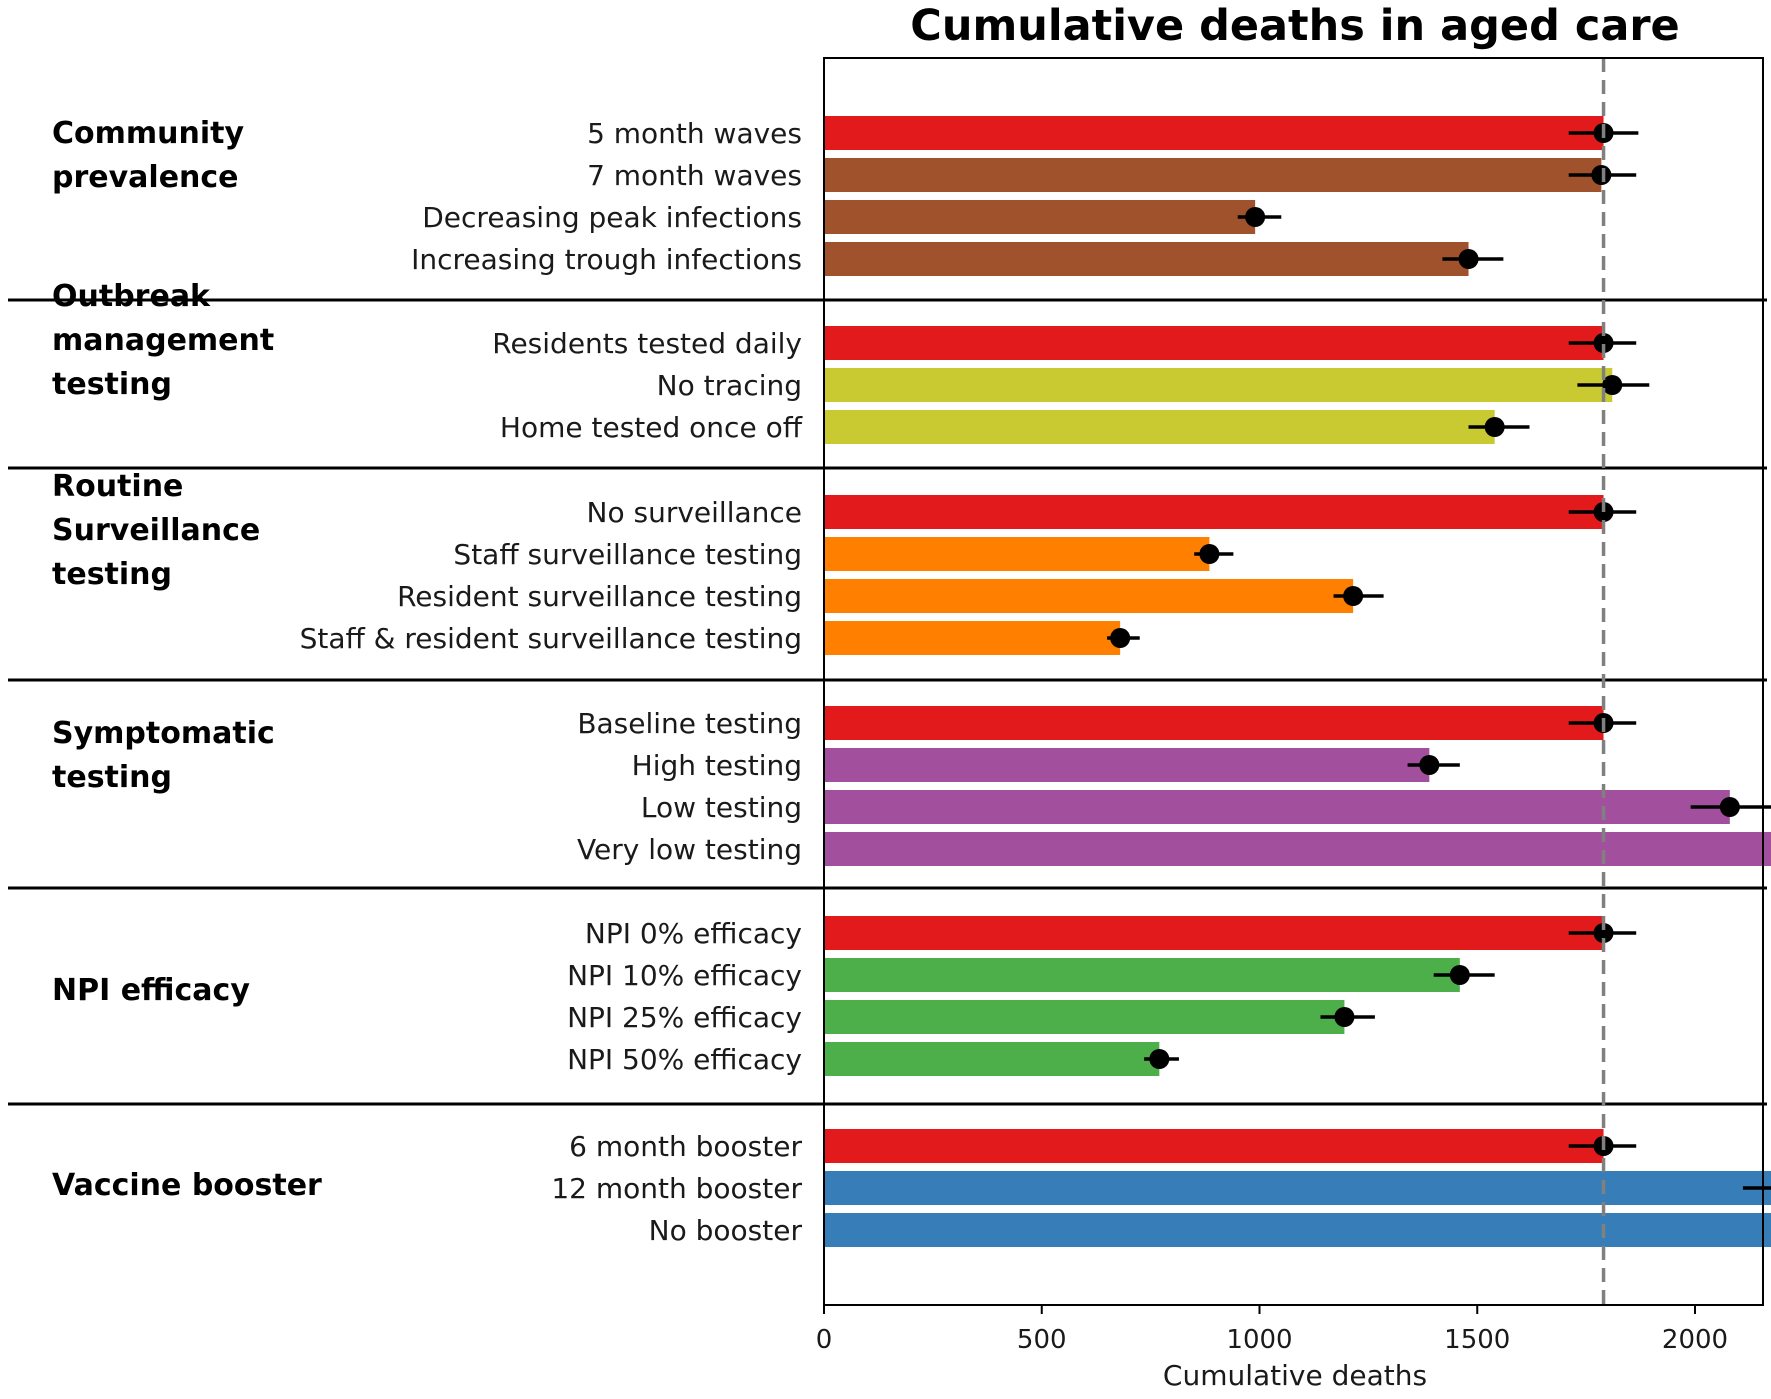 The image size is (1771, 1399). I want to click on bar-label: Staff & resident surveillance testing, so click(551, 638).